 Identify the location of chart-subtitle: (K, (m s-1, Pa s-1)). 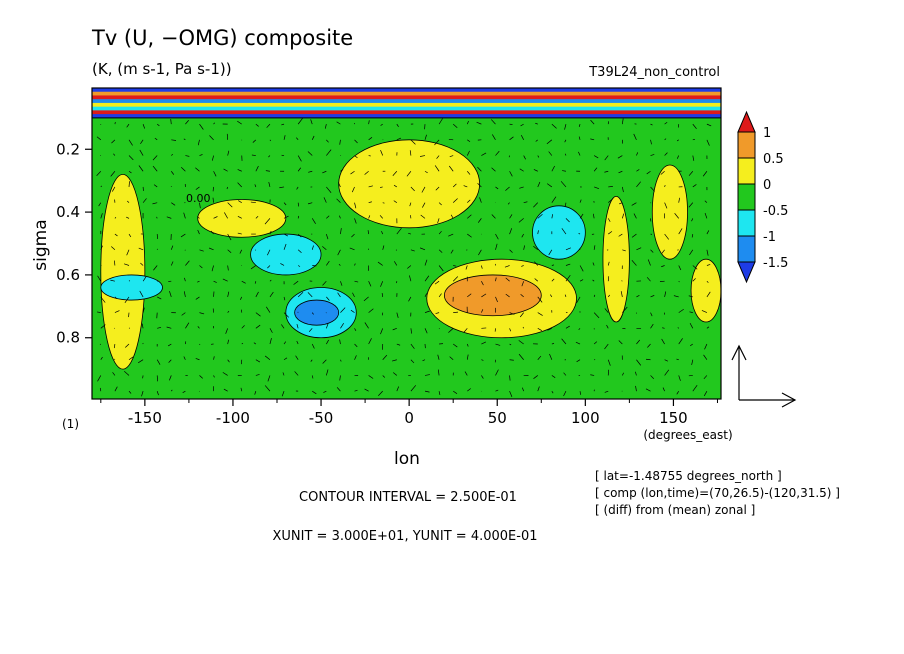
(162, 69).